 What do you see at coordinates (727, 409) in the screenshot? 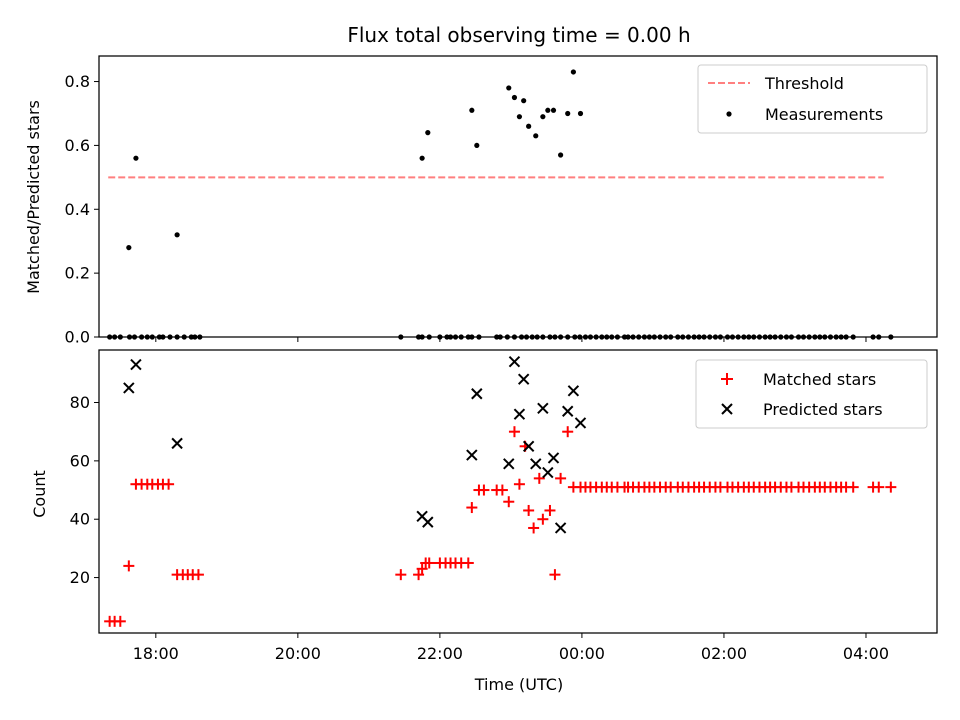
I see `legend-predicted-swatch` at bounding box center [727, 409].